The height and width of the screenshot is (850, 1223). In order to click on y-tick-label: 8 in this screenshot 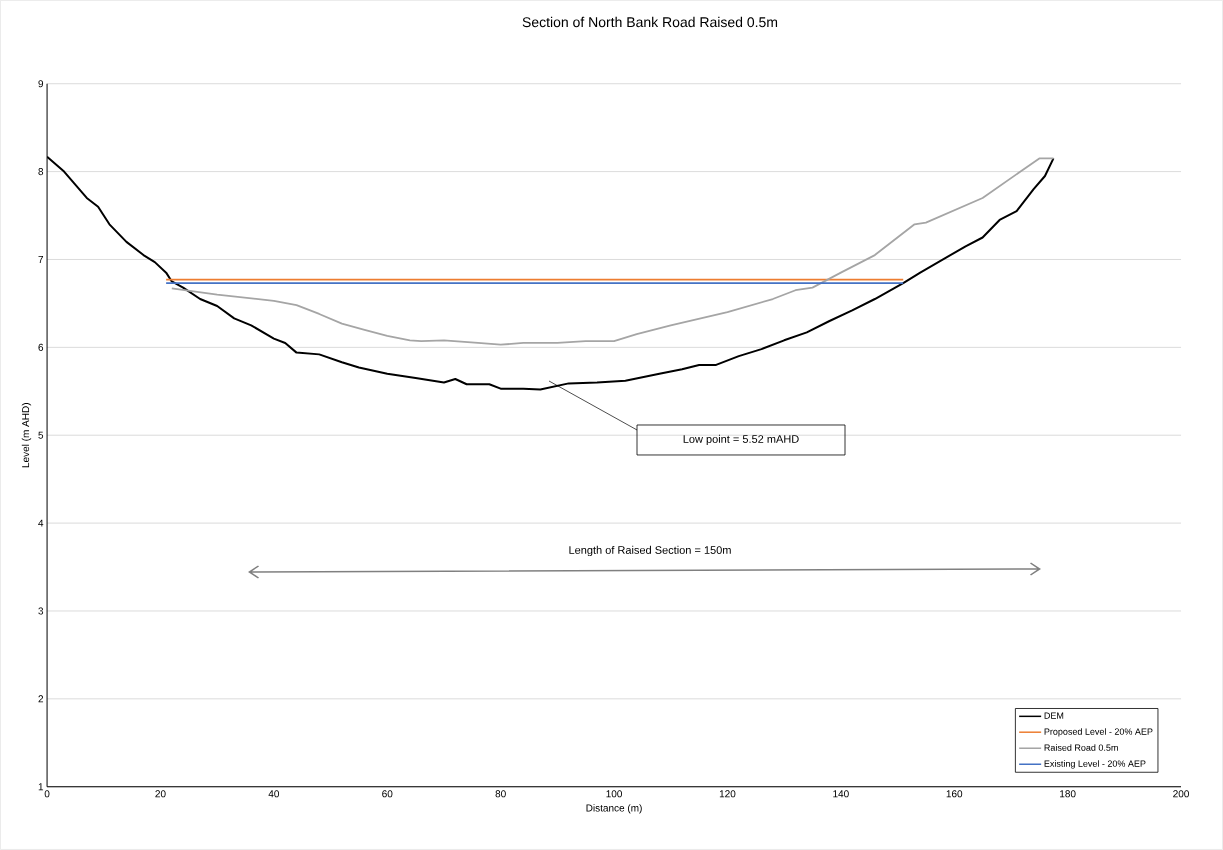, I will do `click(41, 172)`.